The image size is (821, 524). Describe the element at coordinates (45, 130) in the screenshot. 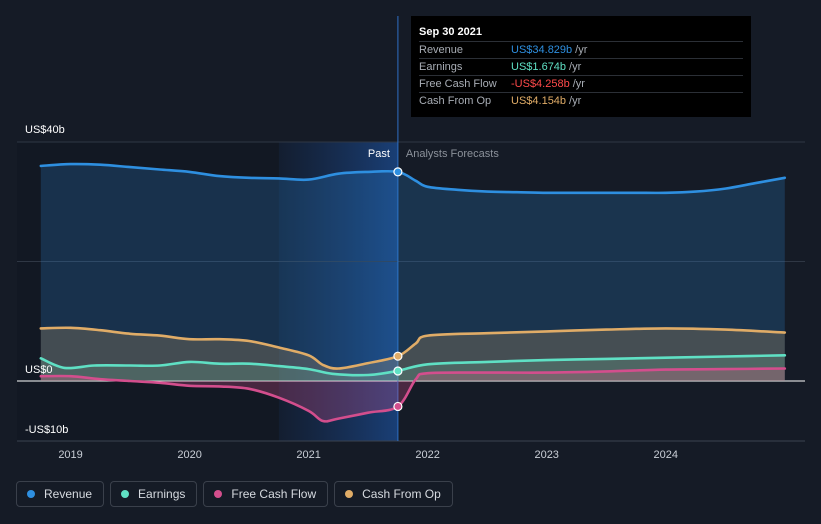

I see `y-label-top: US$40b` at that location.